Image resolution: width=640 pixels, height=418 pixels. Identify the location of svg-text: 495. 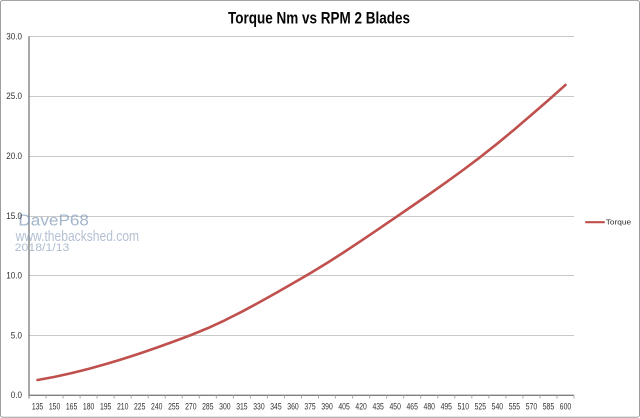
(446, 407).